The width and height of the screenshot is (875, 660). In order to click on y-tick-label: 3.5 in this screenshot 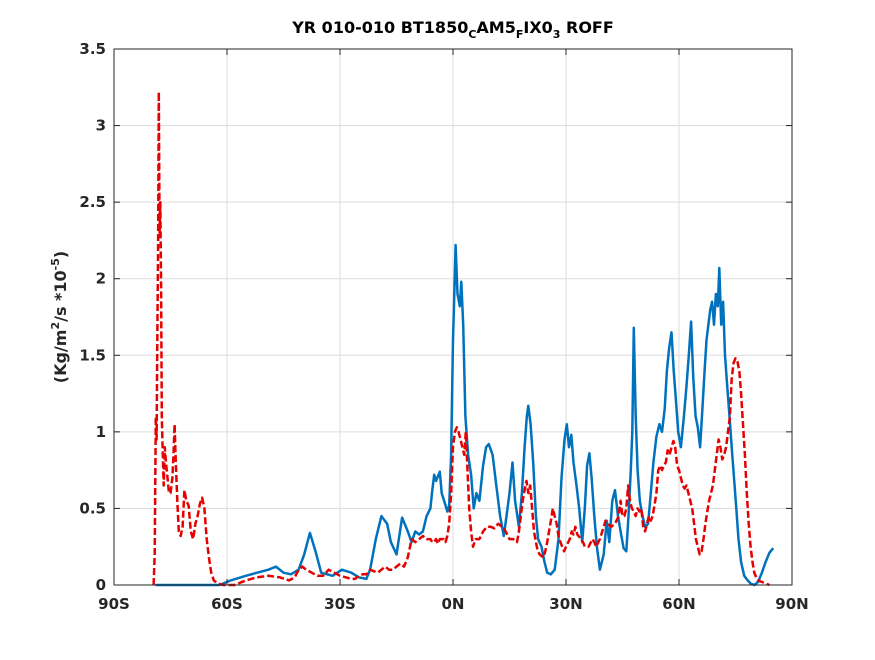, I will do `click(92, 49)`.